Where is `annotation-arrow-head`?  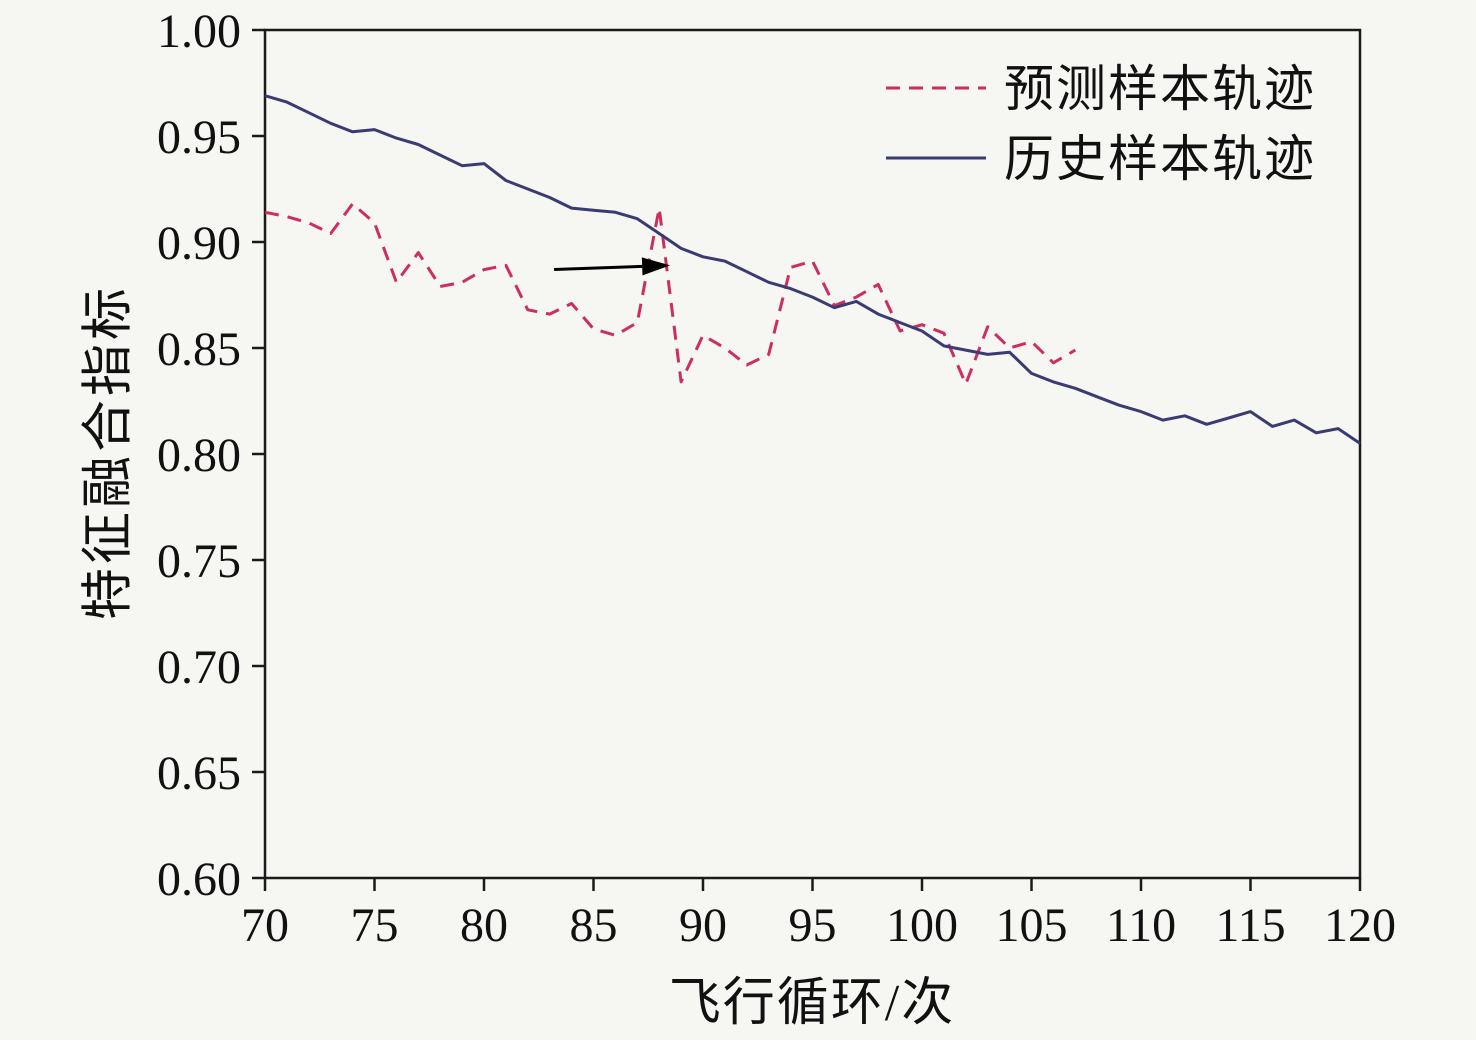 annotation-arrow-head is located at coordinates (656, 266).